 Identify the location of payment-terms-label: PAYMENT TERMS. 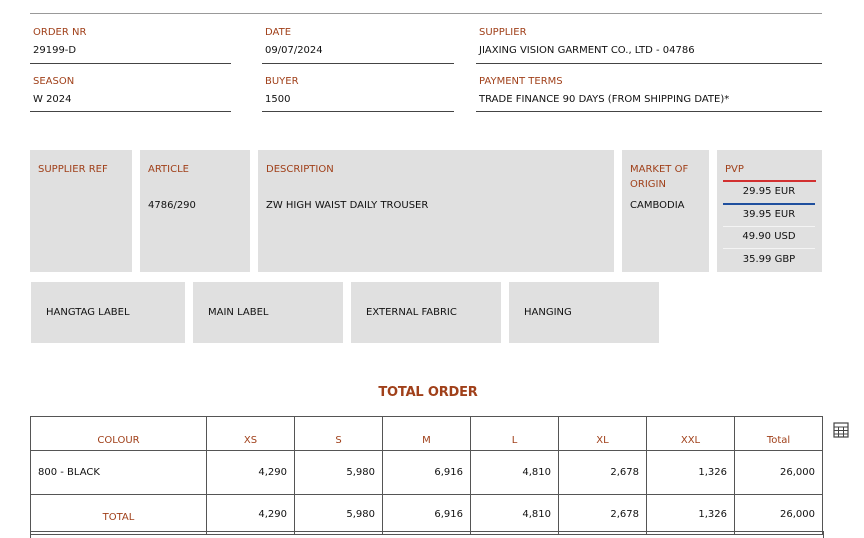
(521, 81).